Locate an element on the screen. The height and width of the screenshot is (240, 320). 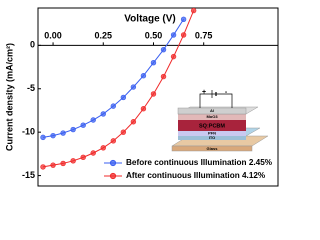
x-tick-label: 0.25 is located at coordinates (104, 36).